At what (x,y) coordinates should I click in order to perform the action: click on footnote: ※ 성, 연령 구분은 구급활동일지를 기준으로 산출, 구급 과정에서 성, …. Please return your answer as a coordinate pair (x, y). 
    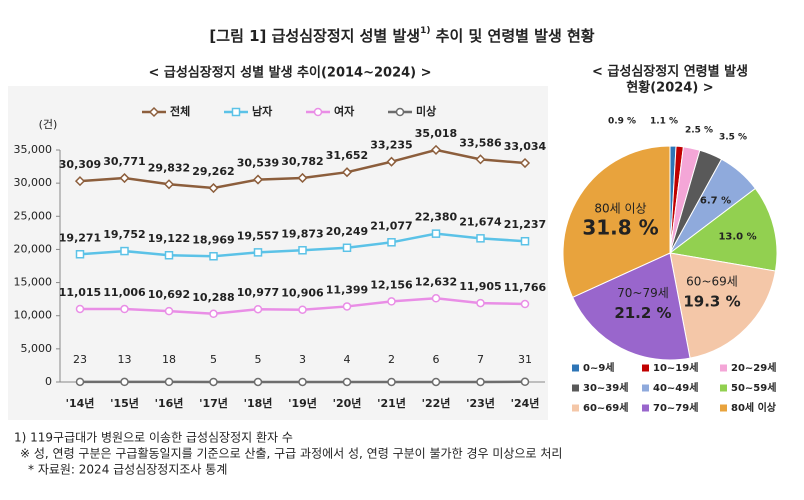
    Looking at the image, I should click on (291, 454).